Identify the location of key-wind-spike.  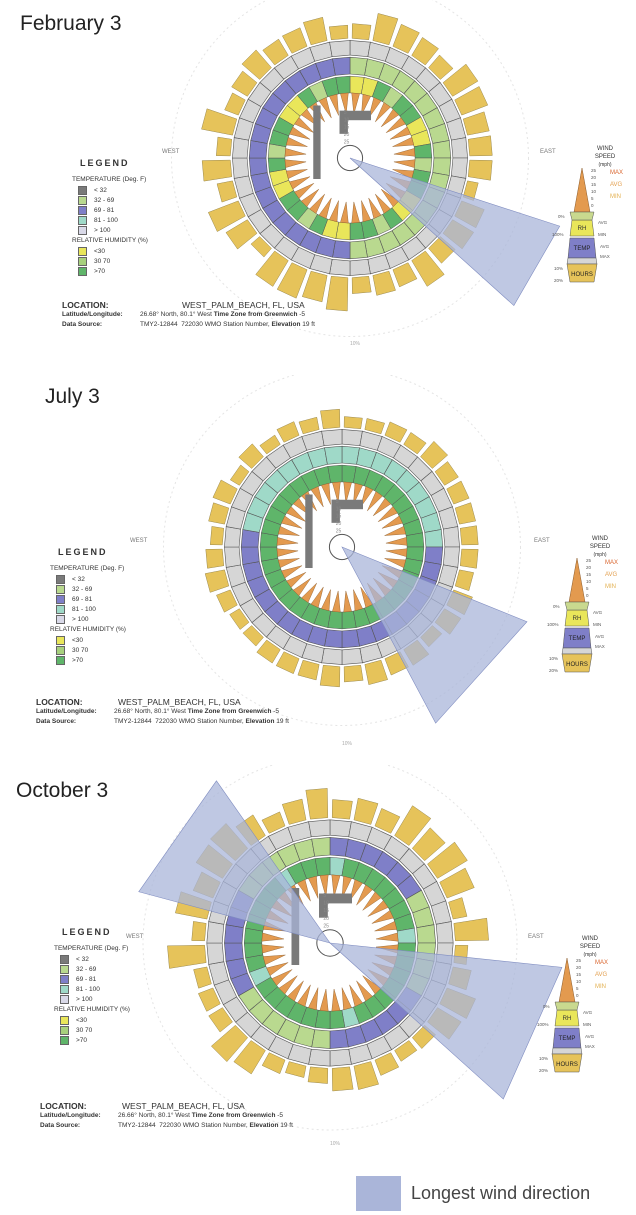
(577, 580).